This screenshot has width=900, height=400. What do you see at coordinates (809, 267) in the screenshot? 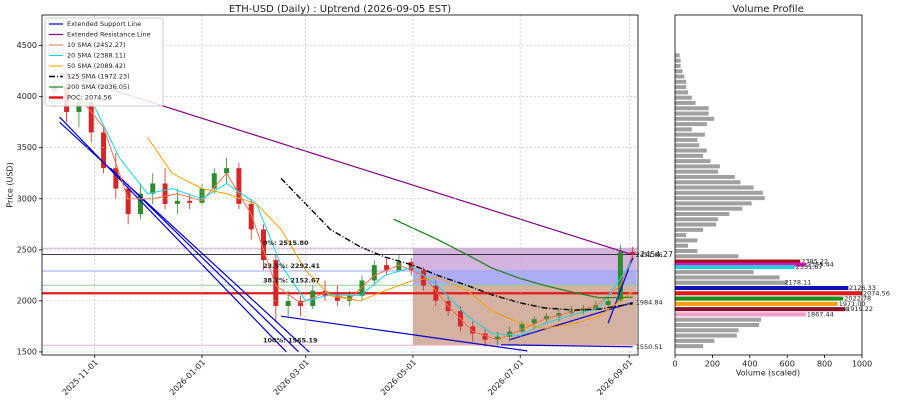
I see `volume-highlight-label: 2331.67` at bounding box center [809, 267].